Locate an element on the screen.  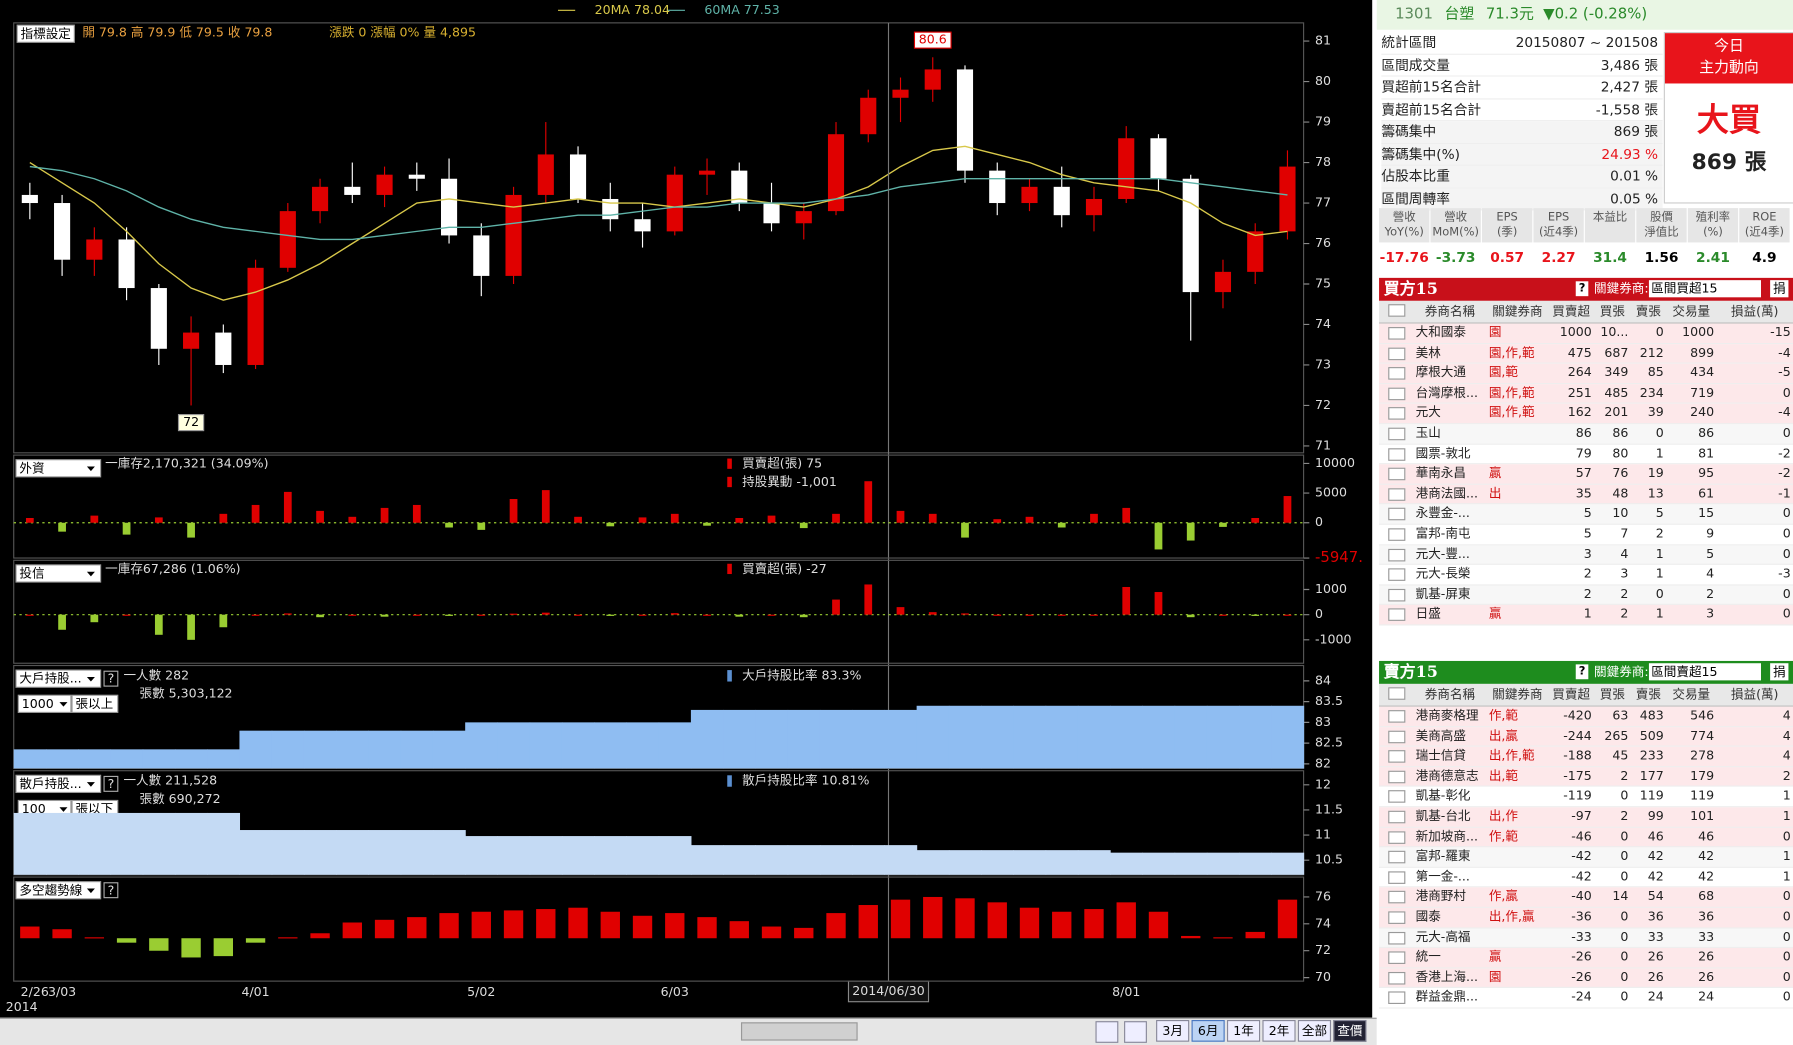
broker-number: 85 is located at coordinates (1655, 372).